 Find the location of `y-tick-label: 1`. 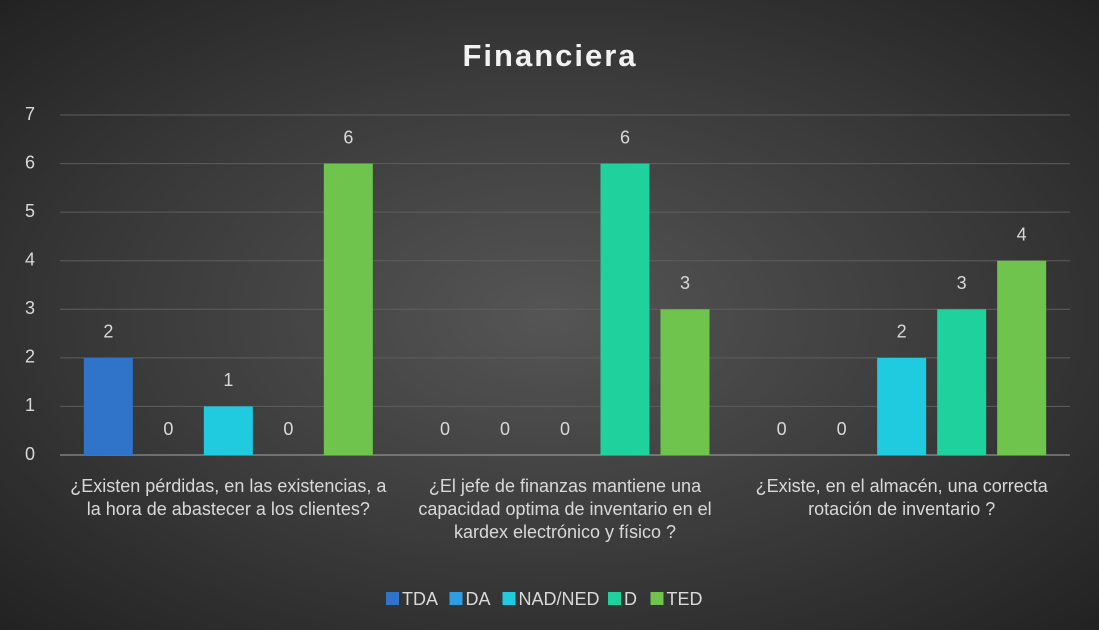

y-tick-label: 1 is located at coordinates (30, 405).